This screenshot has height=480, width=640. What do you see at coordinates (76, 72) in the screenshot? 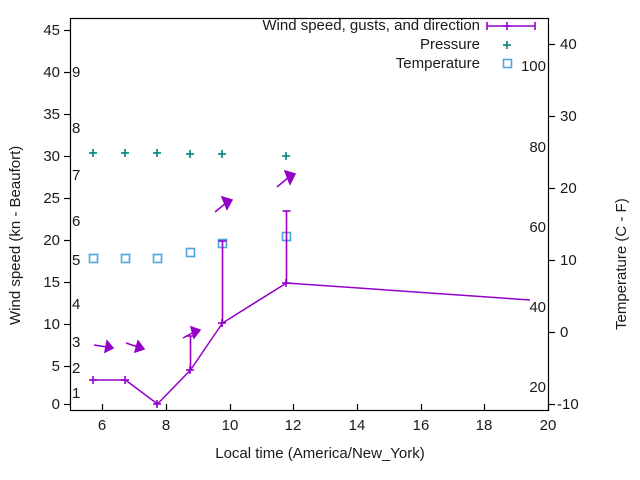
I see `beaufort-label-9: 9` at bounding box center [76, 72].